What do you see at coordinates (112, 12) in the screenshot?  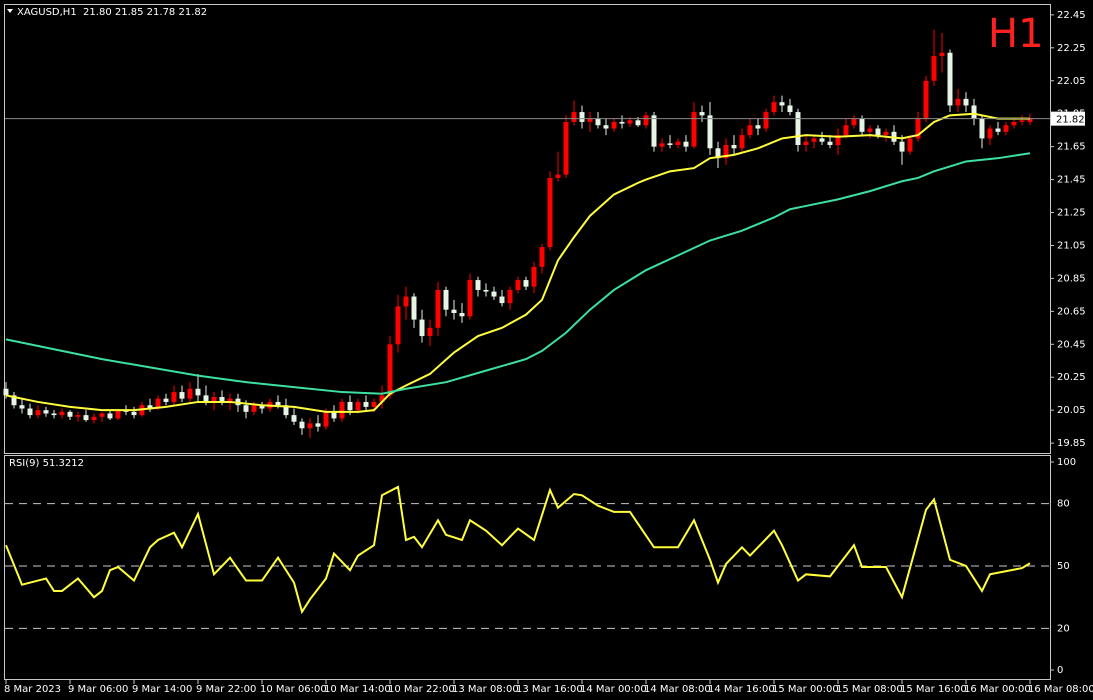 I see `symbol-header: XAGUSD,H1 21.80 21.85 21.78 21.82` at bounding box center [112, 12].